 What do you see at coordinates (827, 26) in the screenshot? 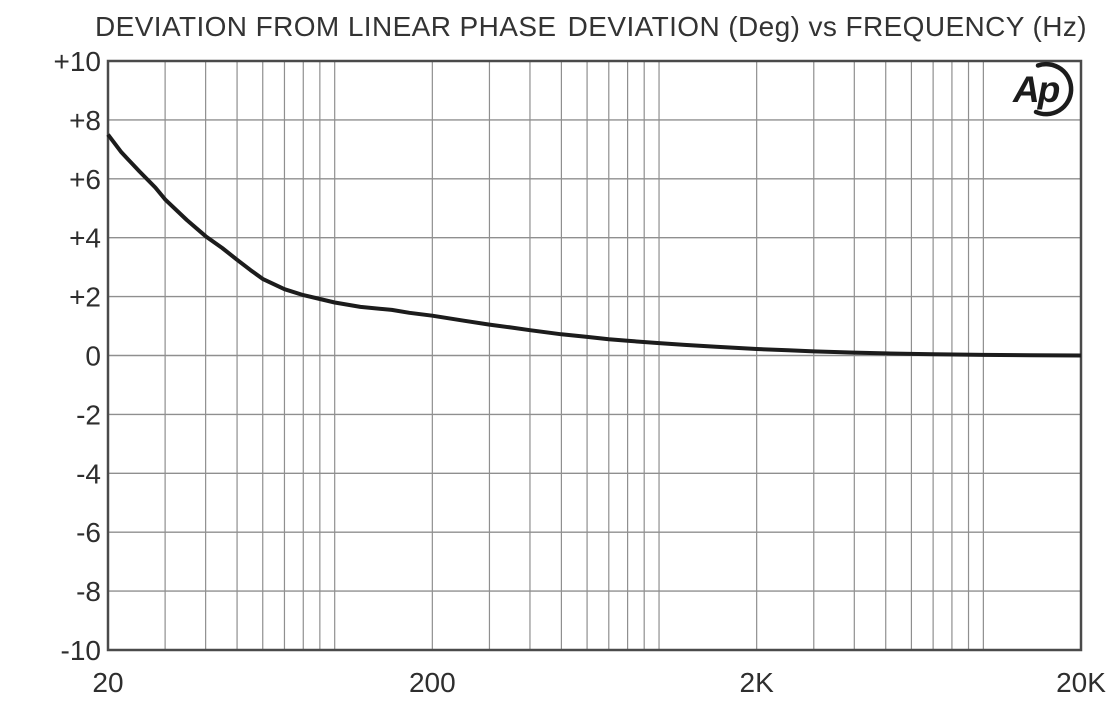
I see `chart-subtitle: DEVIATION (Deg) vs FREQUENCY (Hz)` at bounding box center [827, 26].